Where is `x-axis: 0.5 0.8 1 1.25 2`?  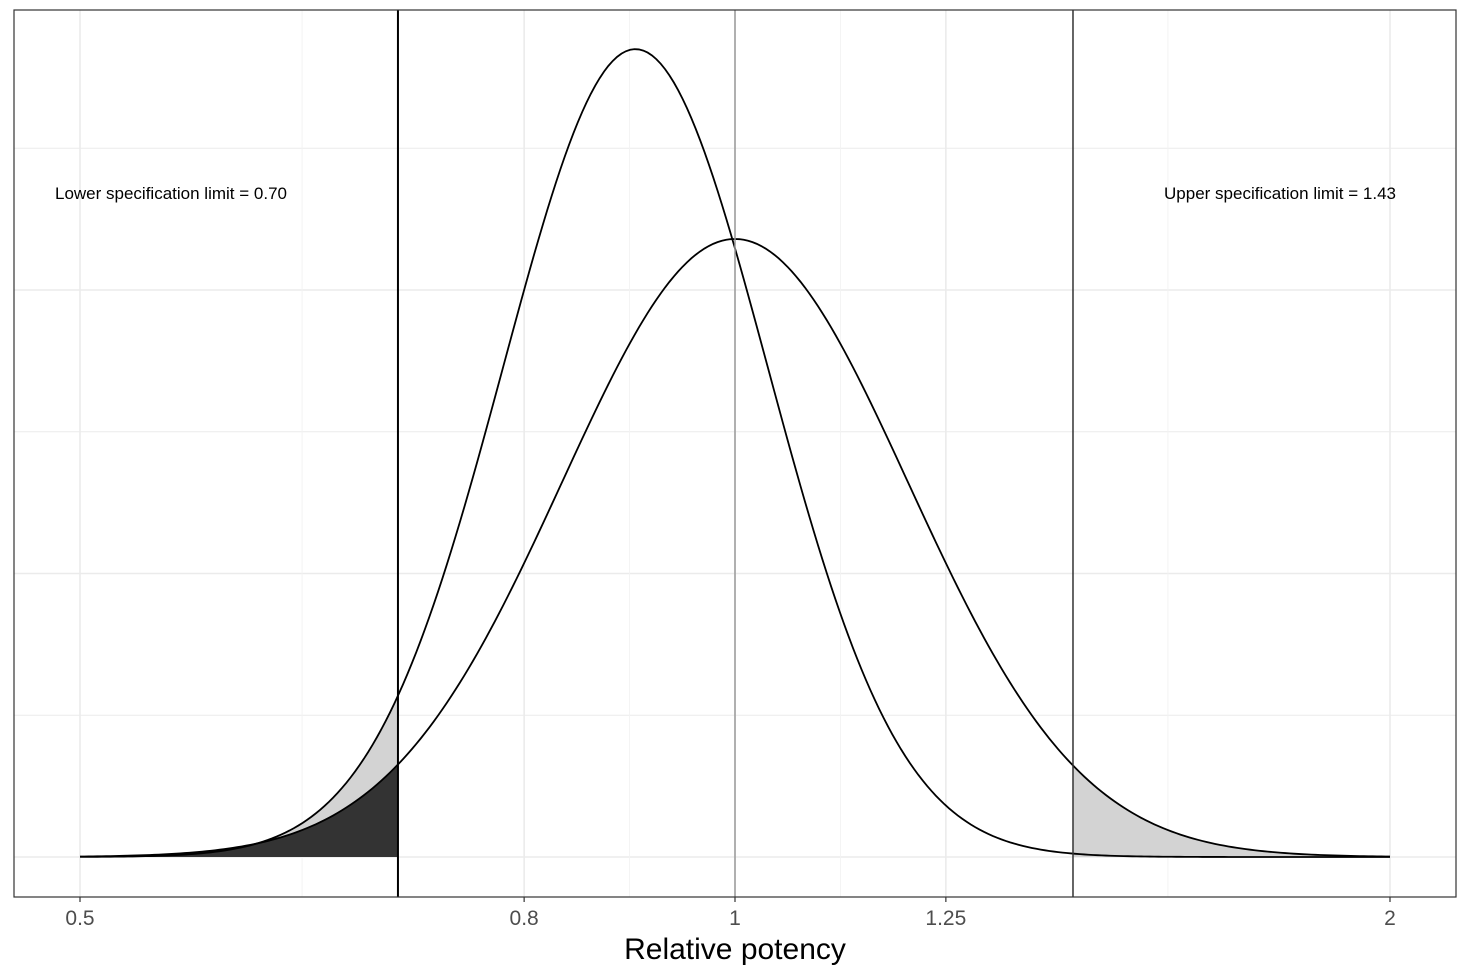 x-axis: 0.5 0.8 1 1.25 2 is located at coordinates (730, 913).